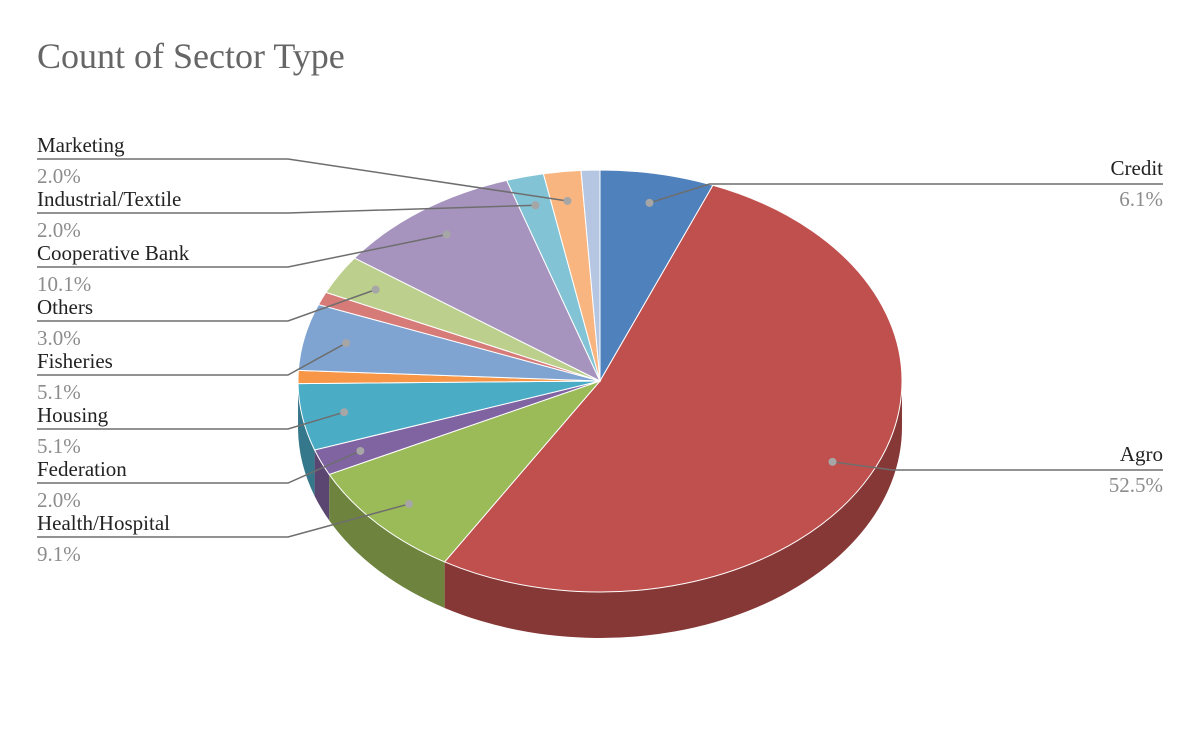  Describe the element at coordinates (360, 450) in the screenshot. I see `leader-dot-federation` at that location.